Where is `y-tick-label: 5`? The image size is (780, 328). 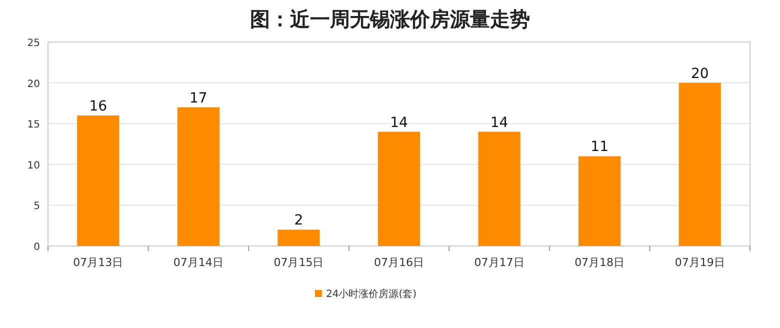
y-tick-label: 5 is located at coordinates (37, 206).